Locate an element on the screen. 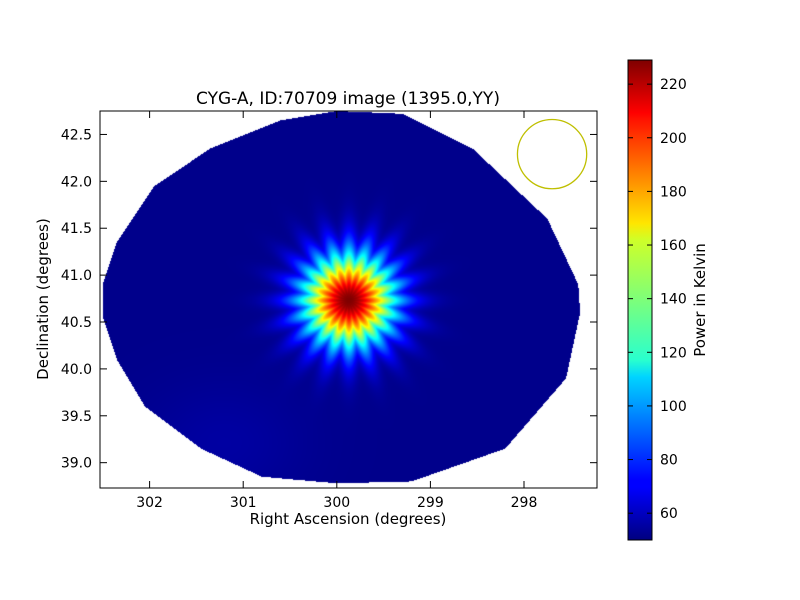  colorbar-frame is located at coordinates (640, 300).